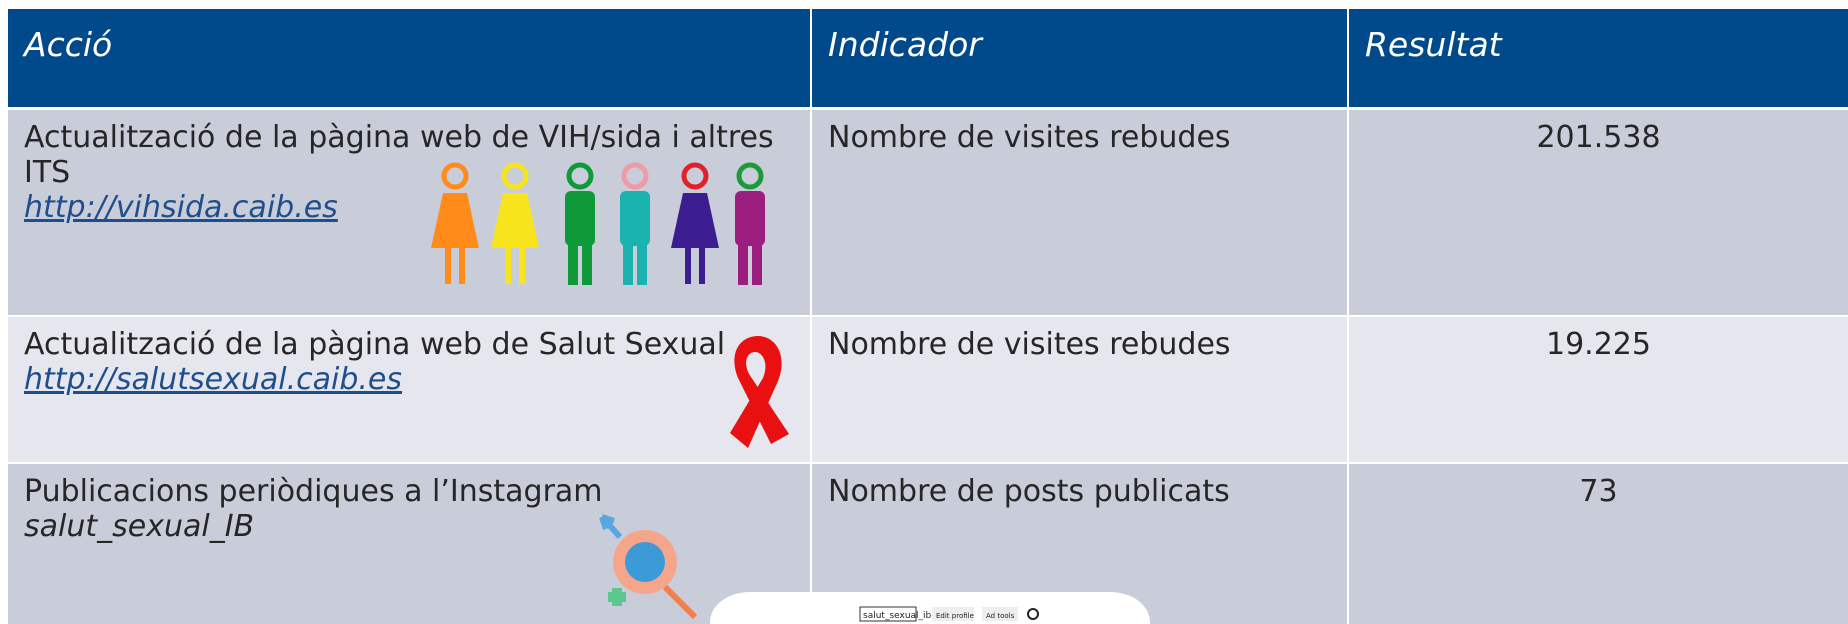 The height and width of the screenshot is (624, 1848). Describe the element at coordinates (1598, 544) in the screenshot. I see `result: 73` at that location.